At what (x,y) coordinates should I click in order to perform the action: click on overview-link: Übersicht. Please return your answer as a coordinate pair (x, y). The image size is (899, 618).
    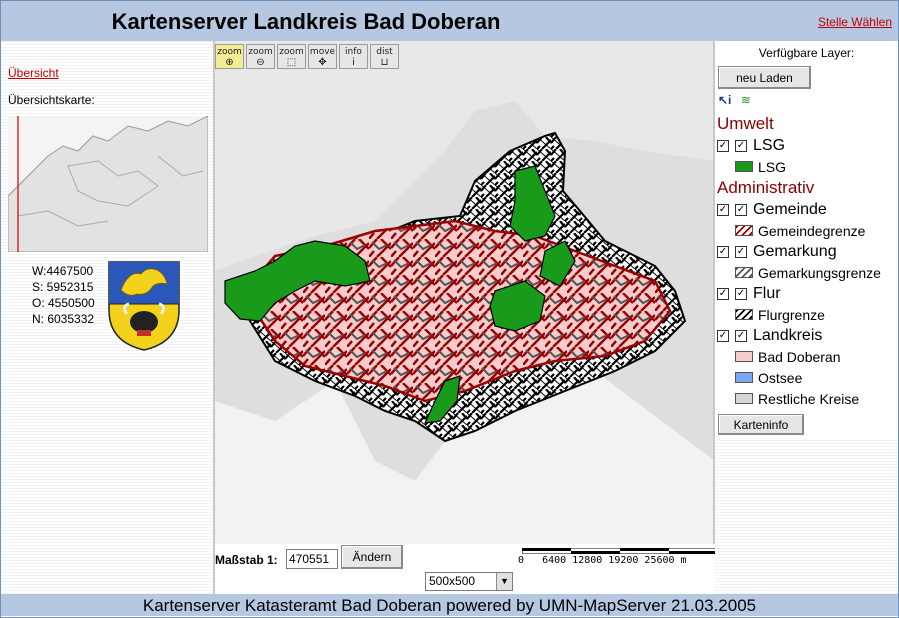
    Looking at the image, I should click on (33, 73).